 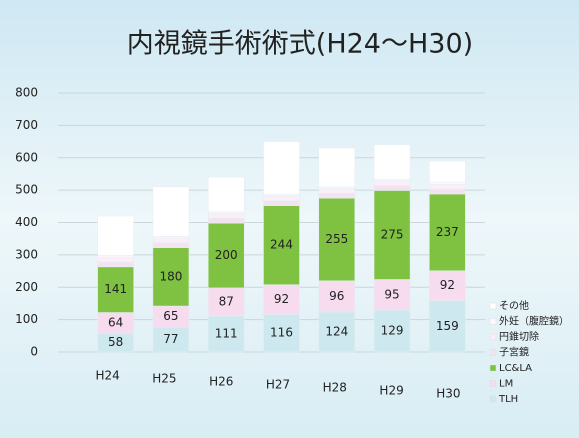 I want to click on y-tick-label: 800, so click(x=26, y=93).